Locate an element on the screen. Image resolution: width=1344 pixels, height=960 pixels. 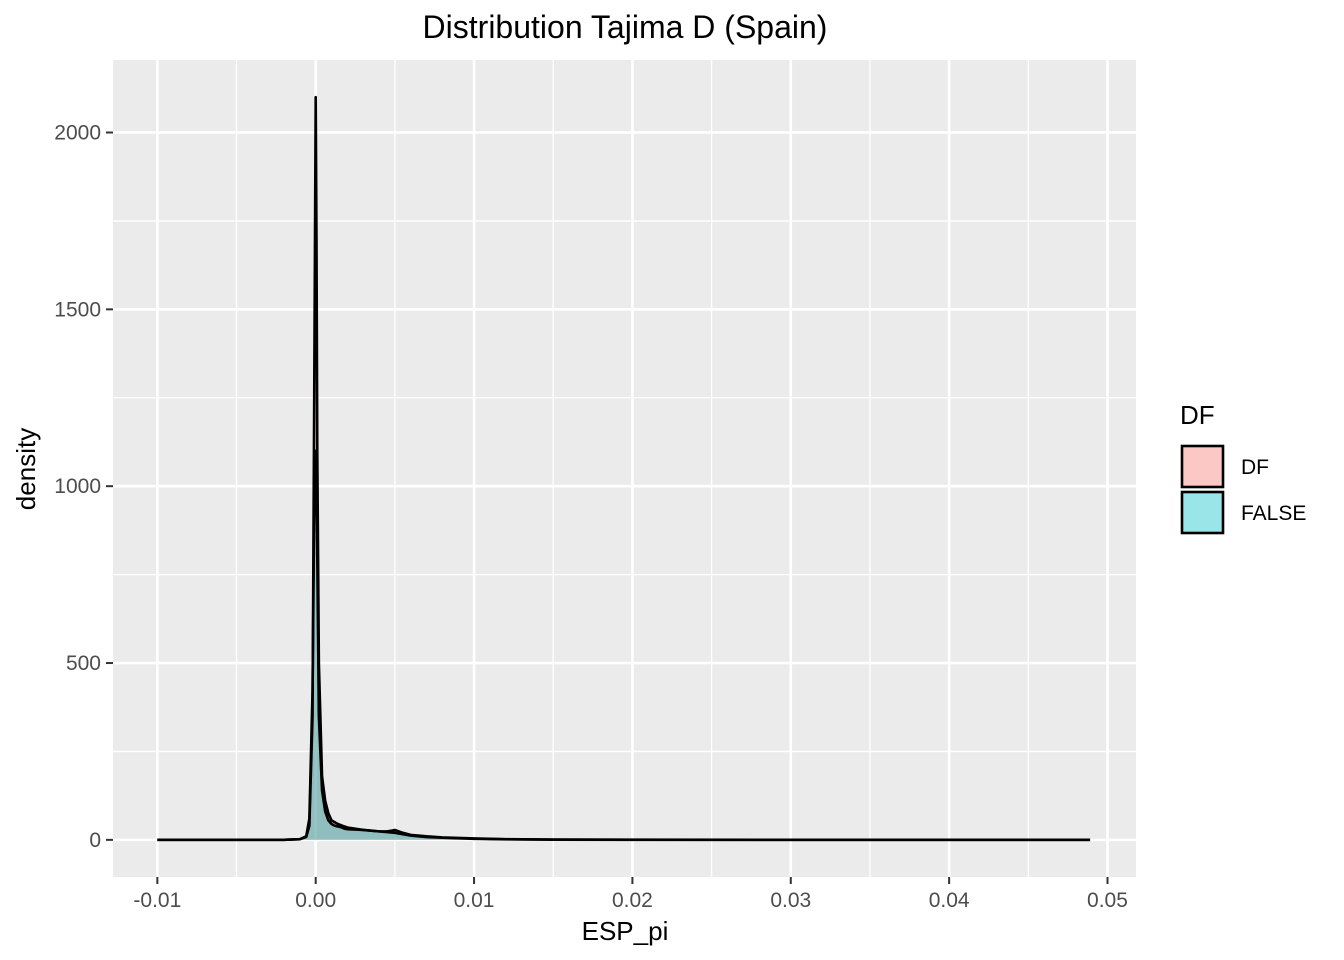
legend-key-false is located at coordinates (1202, 512).